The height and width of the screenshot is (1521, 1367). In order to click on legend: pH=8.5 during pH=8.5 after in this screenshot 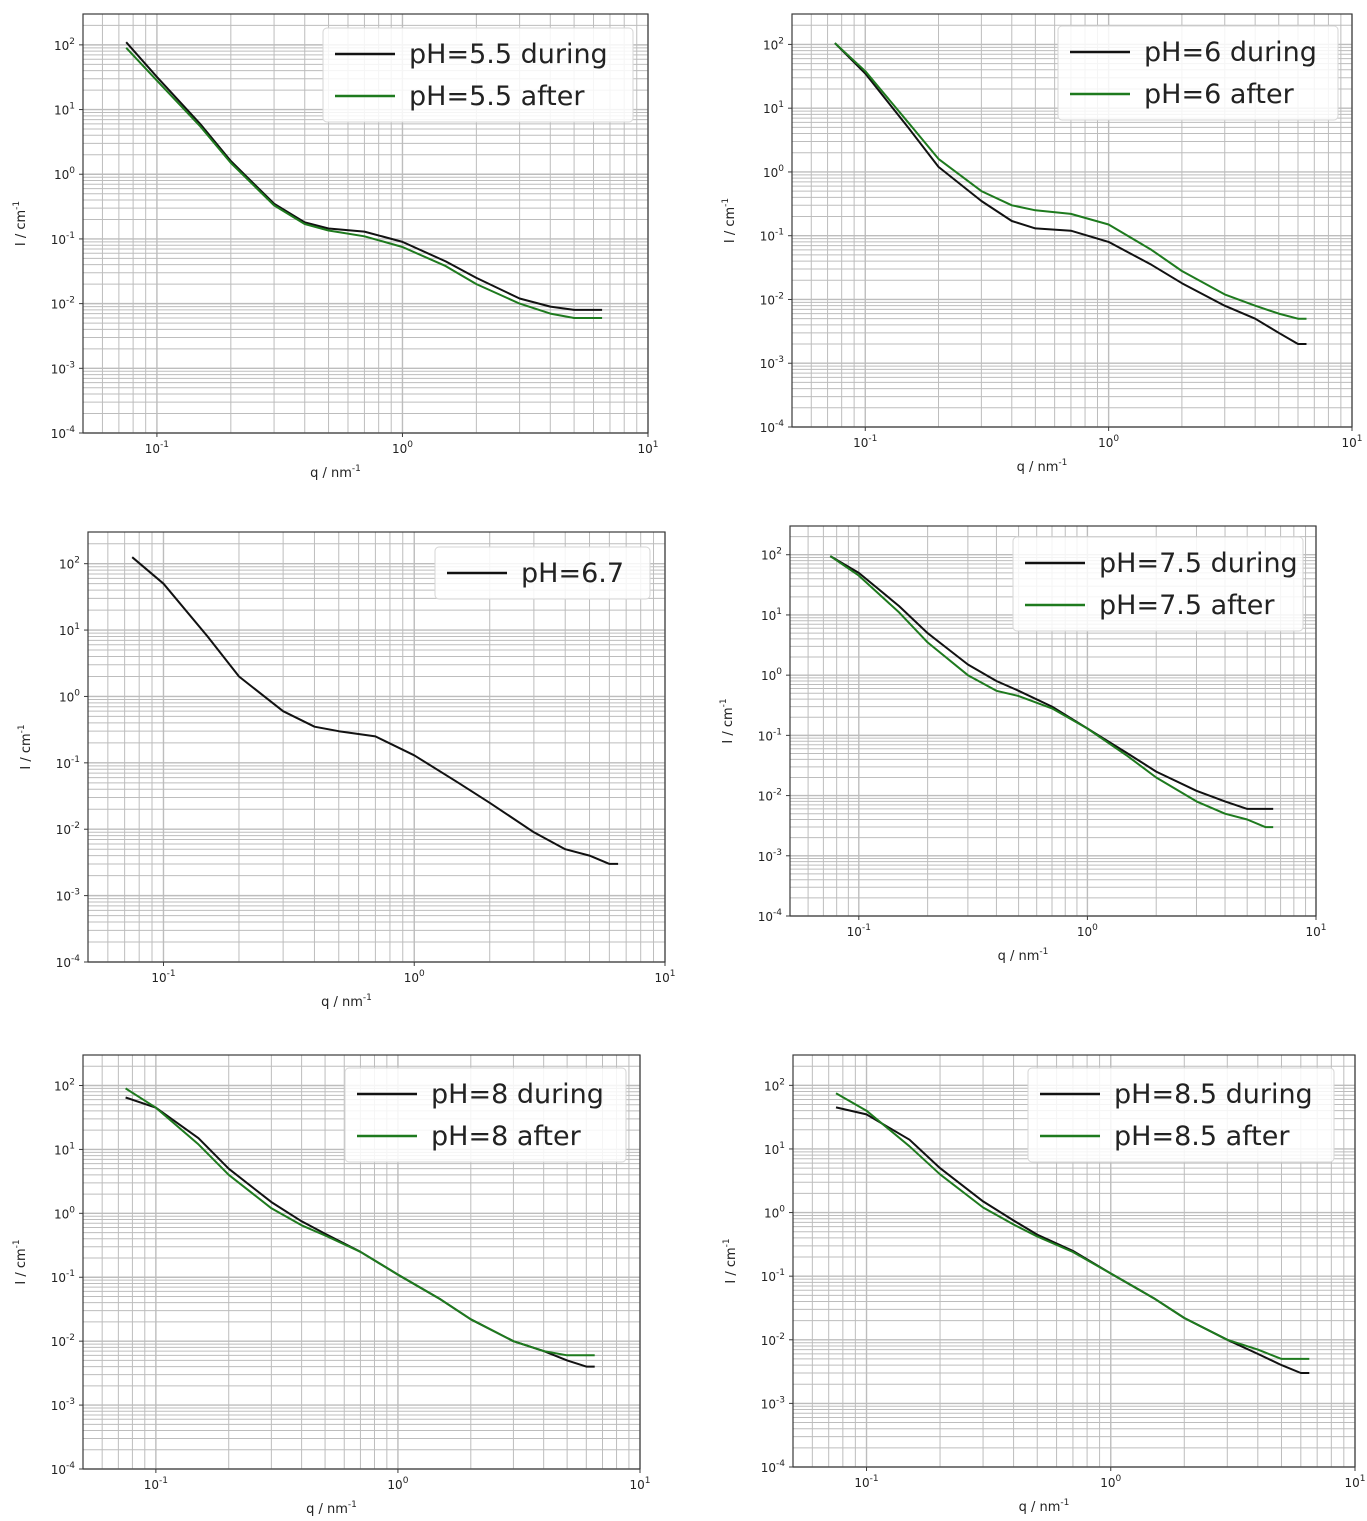, I will do `click(1181, 1115)`.